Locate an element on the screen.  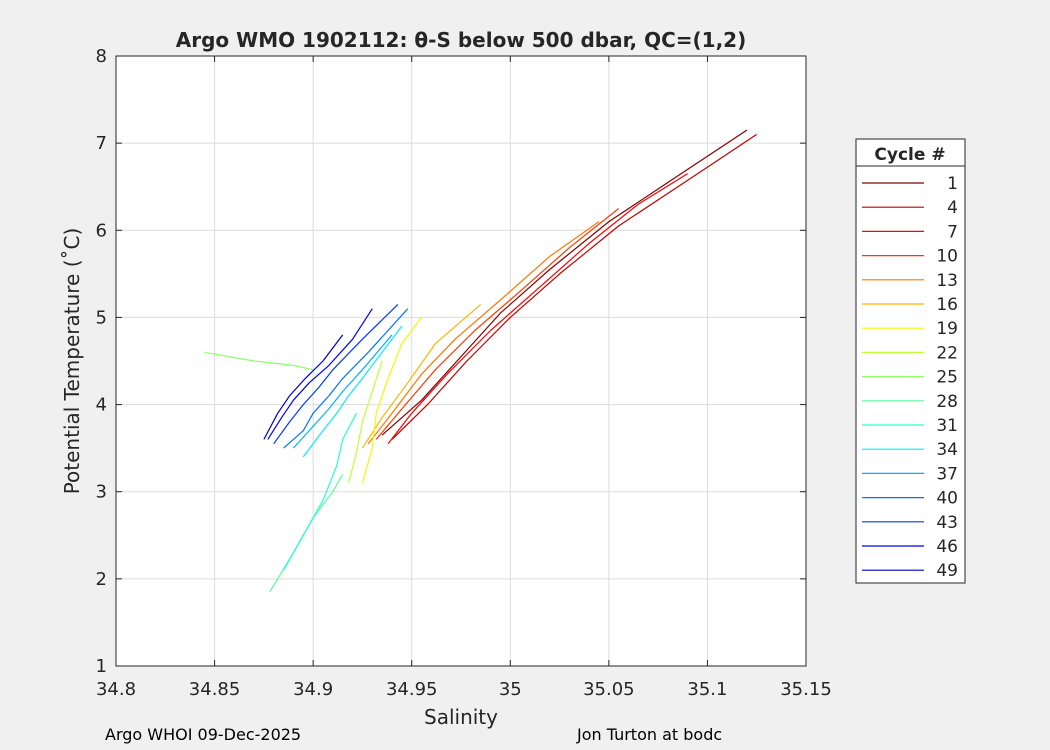
footer-left: Argo WHOI 09-Dec-2025 is located at coordinates (203, 734).